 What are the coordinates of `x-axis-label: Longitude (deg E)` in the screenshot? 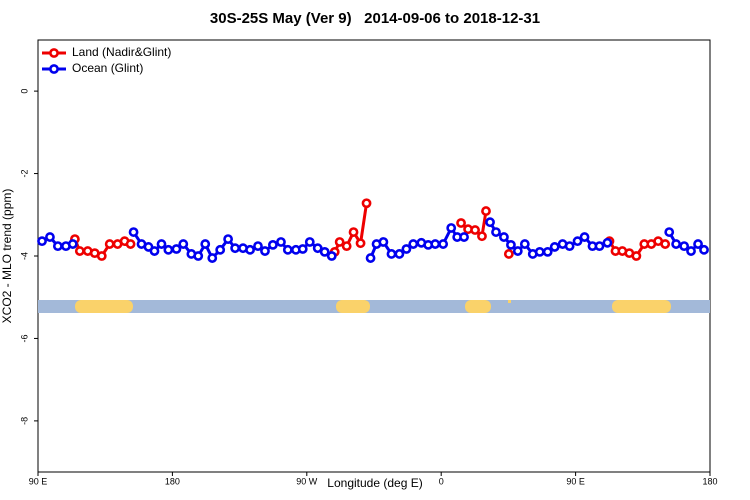 It's located at (374, 483).